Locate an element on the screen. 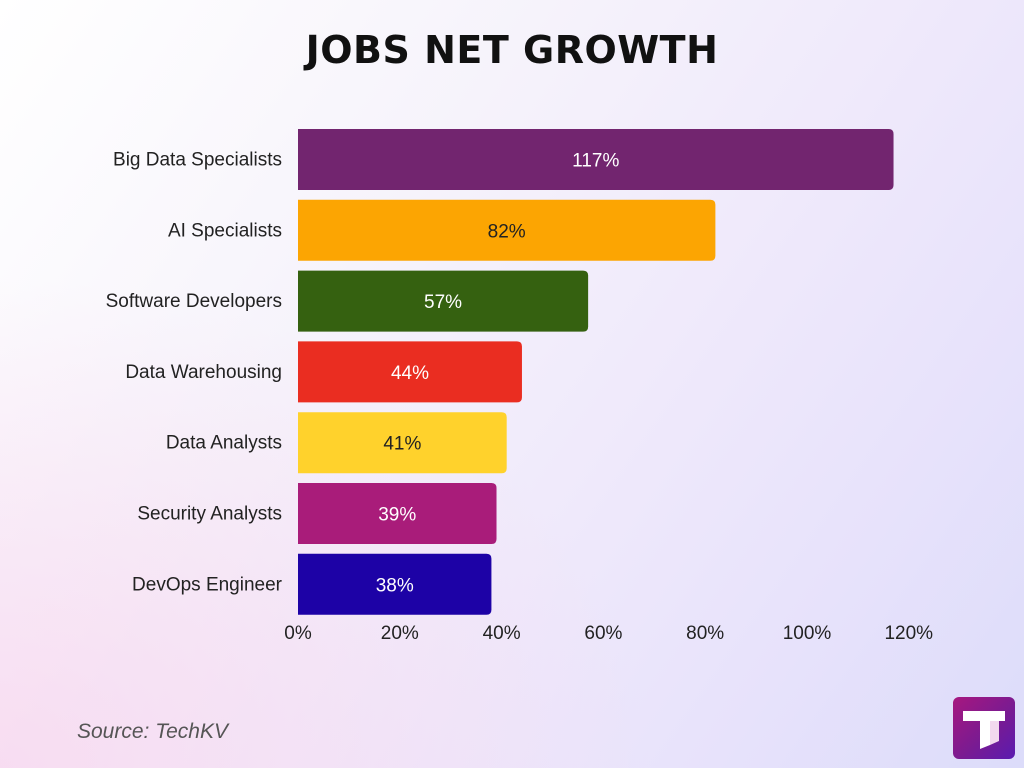  x-tick-label: 80% is located at coordinates (705, 633).